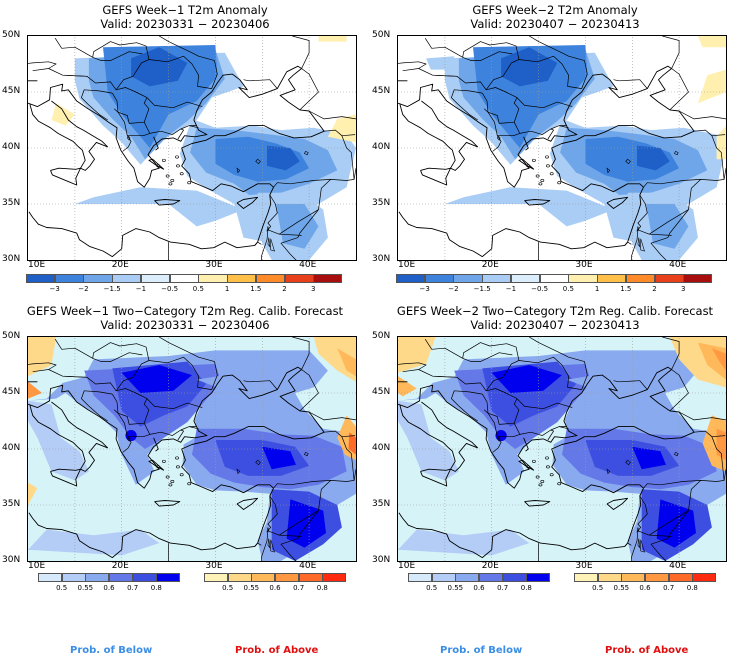 Image resolution: width=740 pixels, height=662 pixels. Describe the element at coordinates (555, 10) in the screenshot. I see `panel-title: GEFS Week−2 T2m Anomaly` at that location.